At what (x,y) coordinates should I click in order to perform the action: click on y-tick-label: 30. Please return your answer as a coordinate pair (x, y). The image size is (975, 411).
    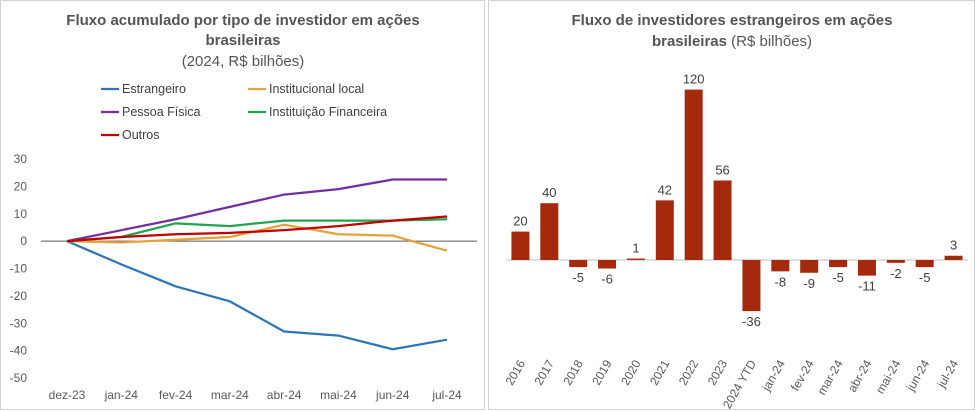
    Looking at the image, I should click on (21, 159).